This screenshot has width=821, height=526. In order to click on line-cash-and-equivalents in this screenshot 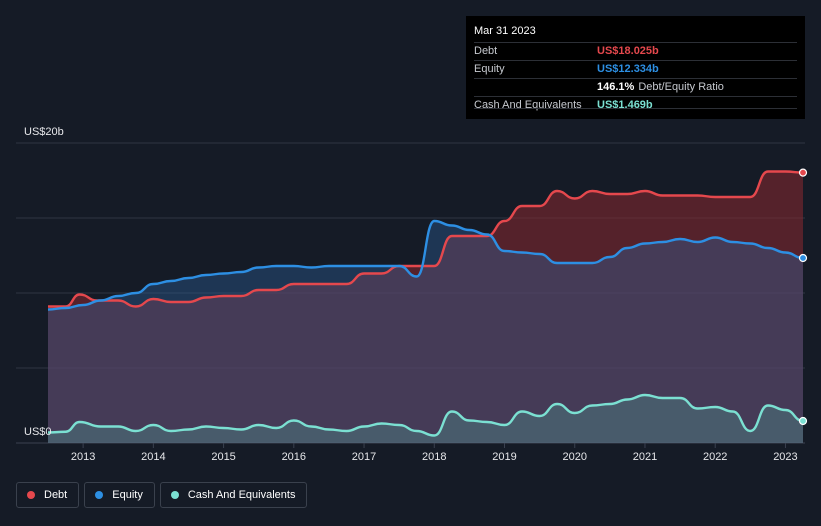, I will do `click(425, 415)`.